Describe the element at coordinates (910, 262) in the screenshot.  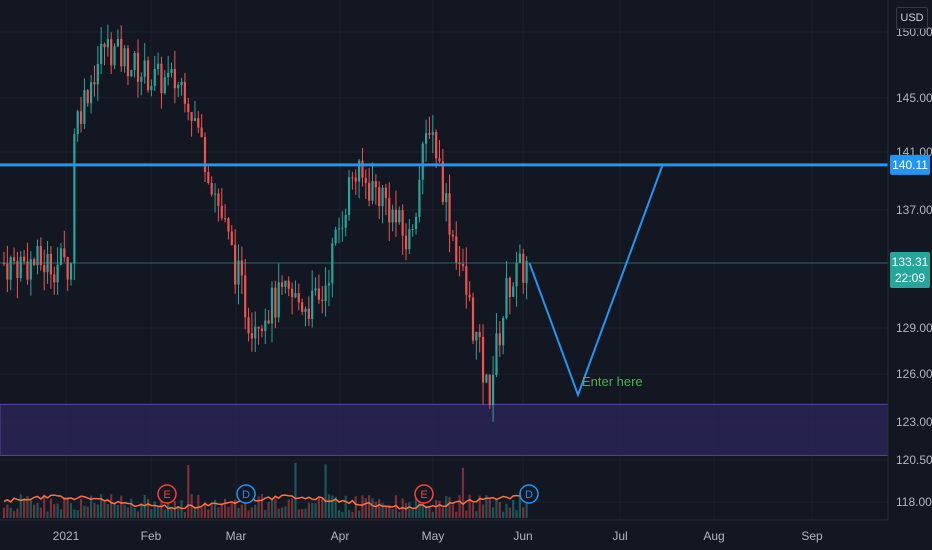
I see `current-price-text: 133.31` at that location.